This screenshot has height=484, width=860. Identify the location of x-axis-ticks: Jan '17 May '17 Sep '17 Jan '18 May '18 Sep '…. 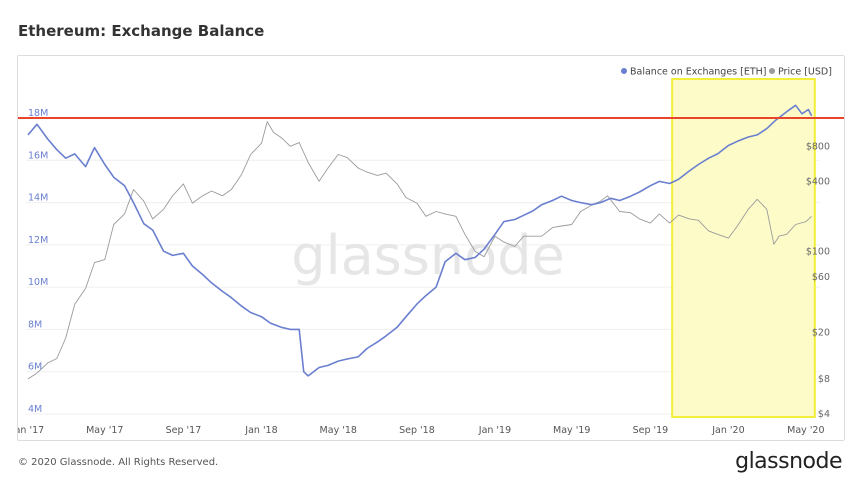
(418, 430).